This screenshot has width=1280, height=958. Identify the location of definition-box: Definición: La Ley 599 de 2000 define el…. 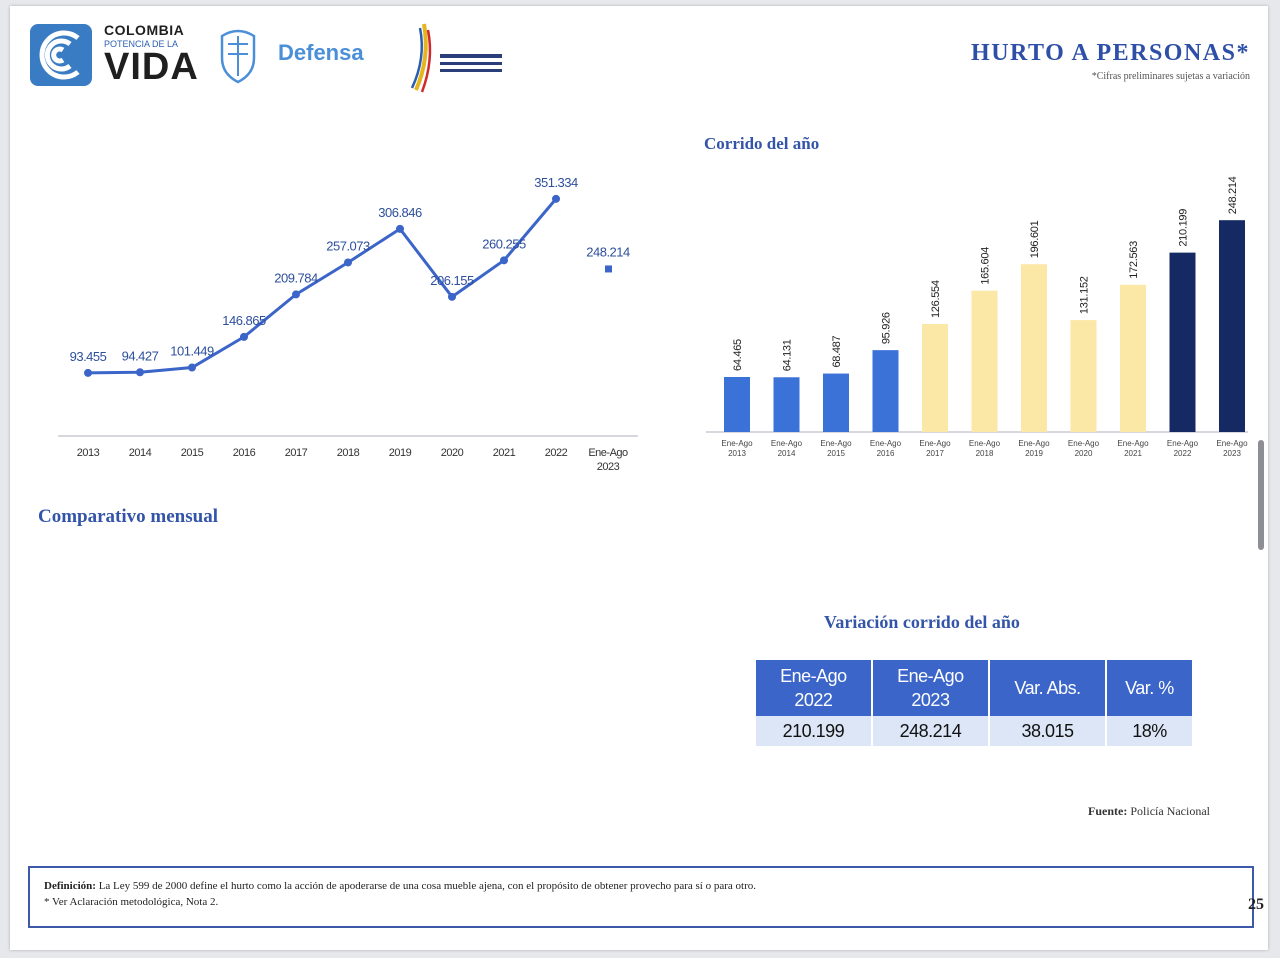
(641, 897).